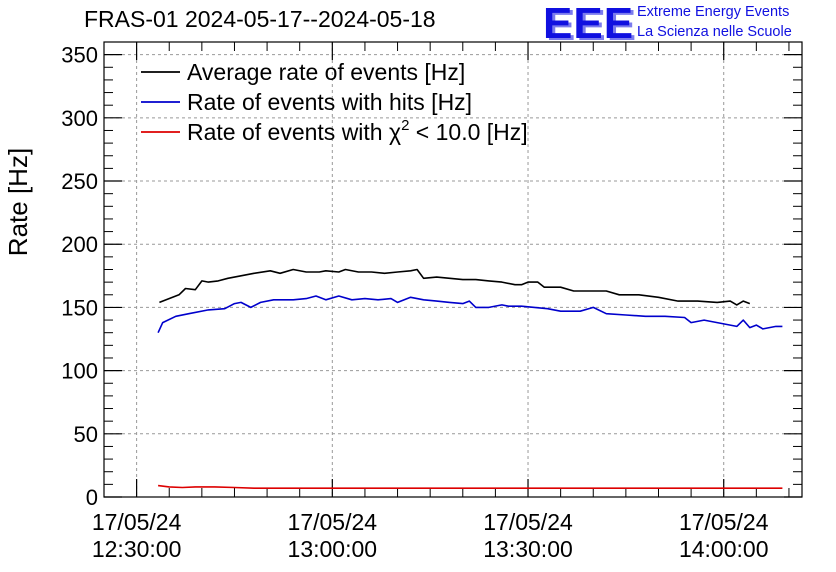 The image size is (836, 572). Describe the element at coordinates (326, 72) in the screenshot. I see `legend-label-1: Average rate of events [Hz]` at that location.